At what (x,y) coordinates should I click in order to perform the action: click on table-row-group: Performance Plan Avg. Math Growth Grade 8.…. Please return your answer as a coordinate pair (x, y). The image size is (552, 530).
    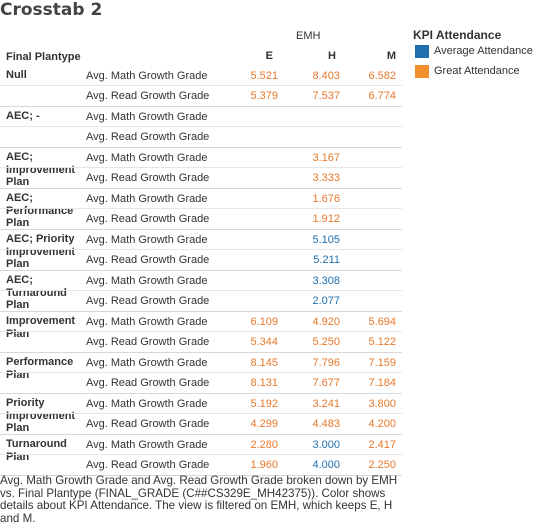
    Looking at the image, I should click on (201, 373).